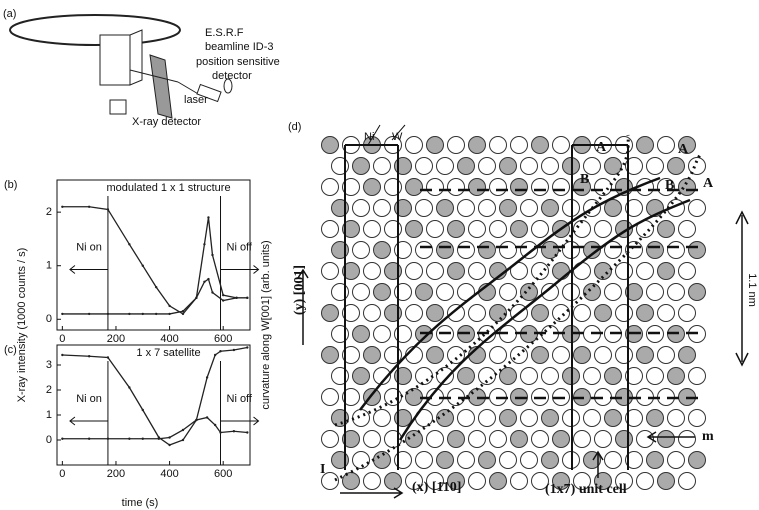  I want to click on ring, so click(95, 30).